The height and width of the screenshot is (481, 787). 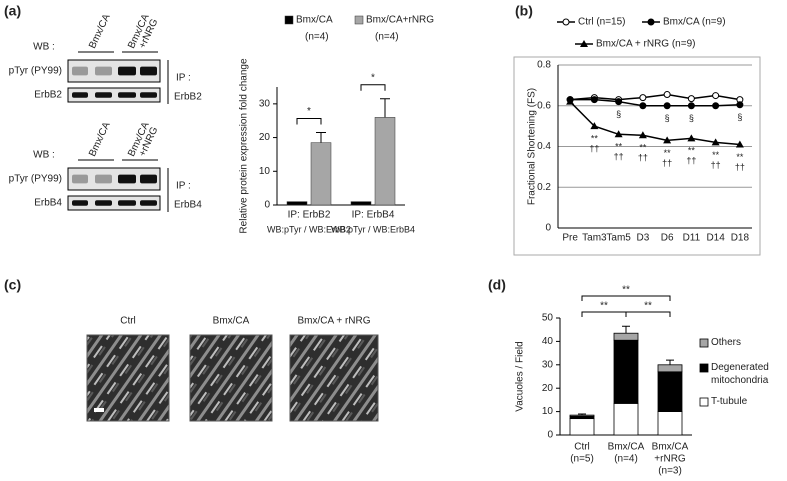 I want to click on ip-target: ErbB4, so click(x=188, y=205).